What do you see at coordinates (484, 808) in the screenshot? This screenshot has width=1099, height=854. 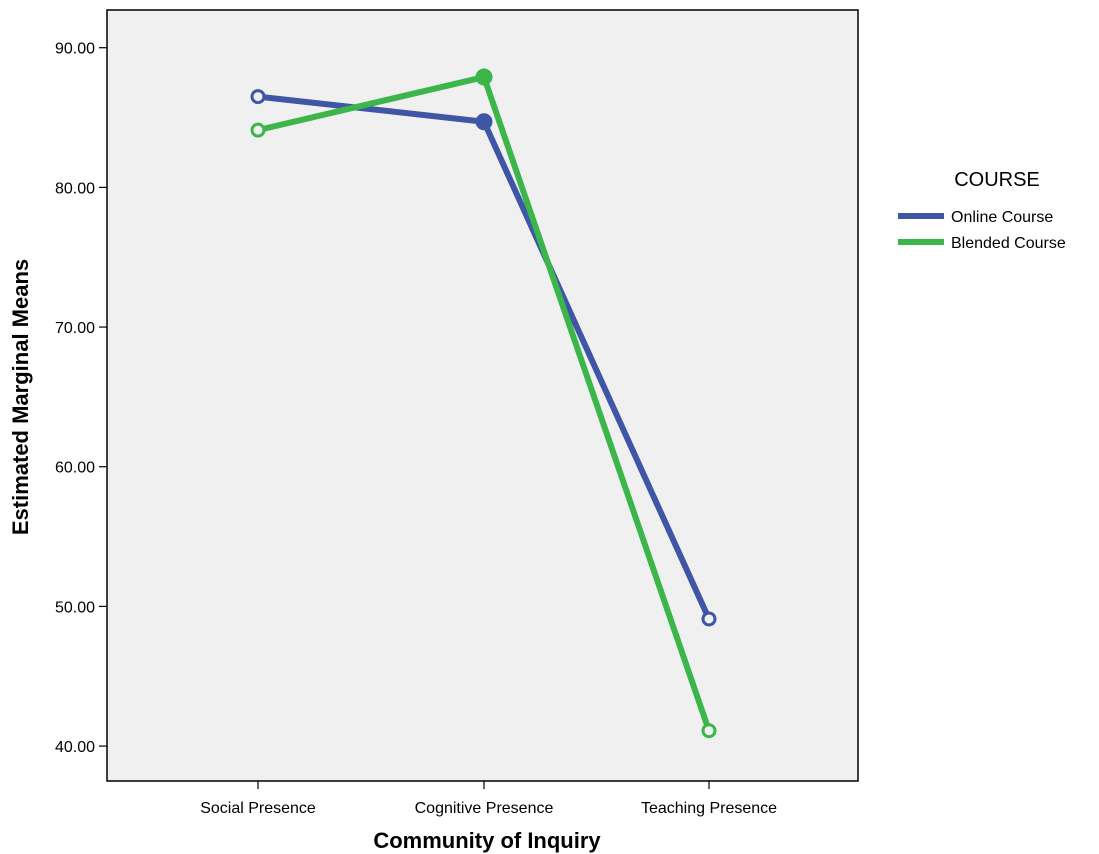 I see `x-tick-label: Cognitive Presence` at bounding box center [484, 808].